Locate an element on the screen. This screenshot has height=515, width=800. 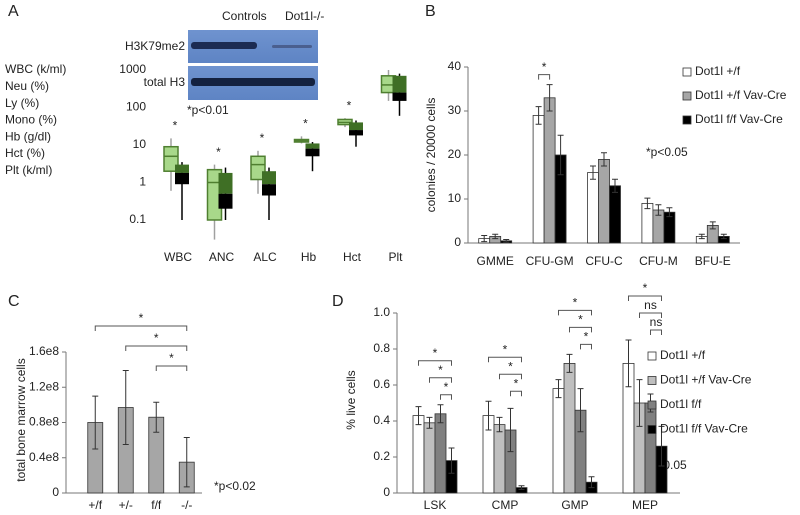
x-tick-label: GMP is located at coordinates (574, 505).